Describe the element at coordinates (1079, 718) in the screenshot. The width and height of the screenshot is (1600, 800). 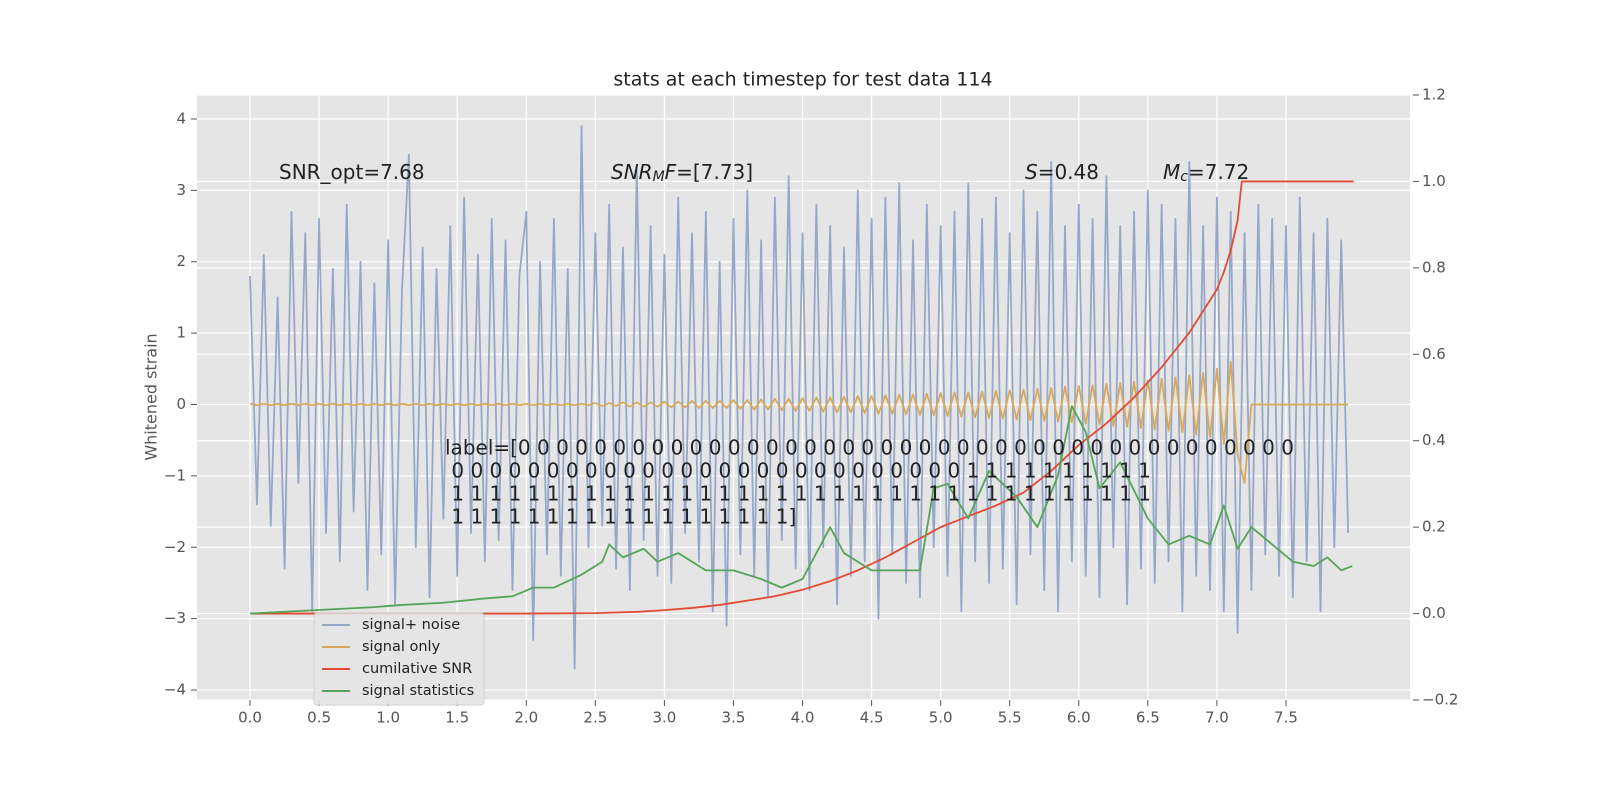
I see `x-tick-label: 6.0` at that location.